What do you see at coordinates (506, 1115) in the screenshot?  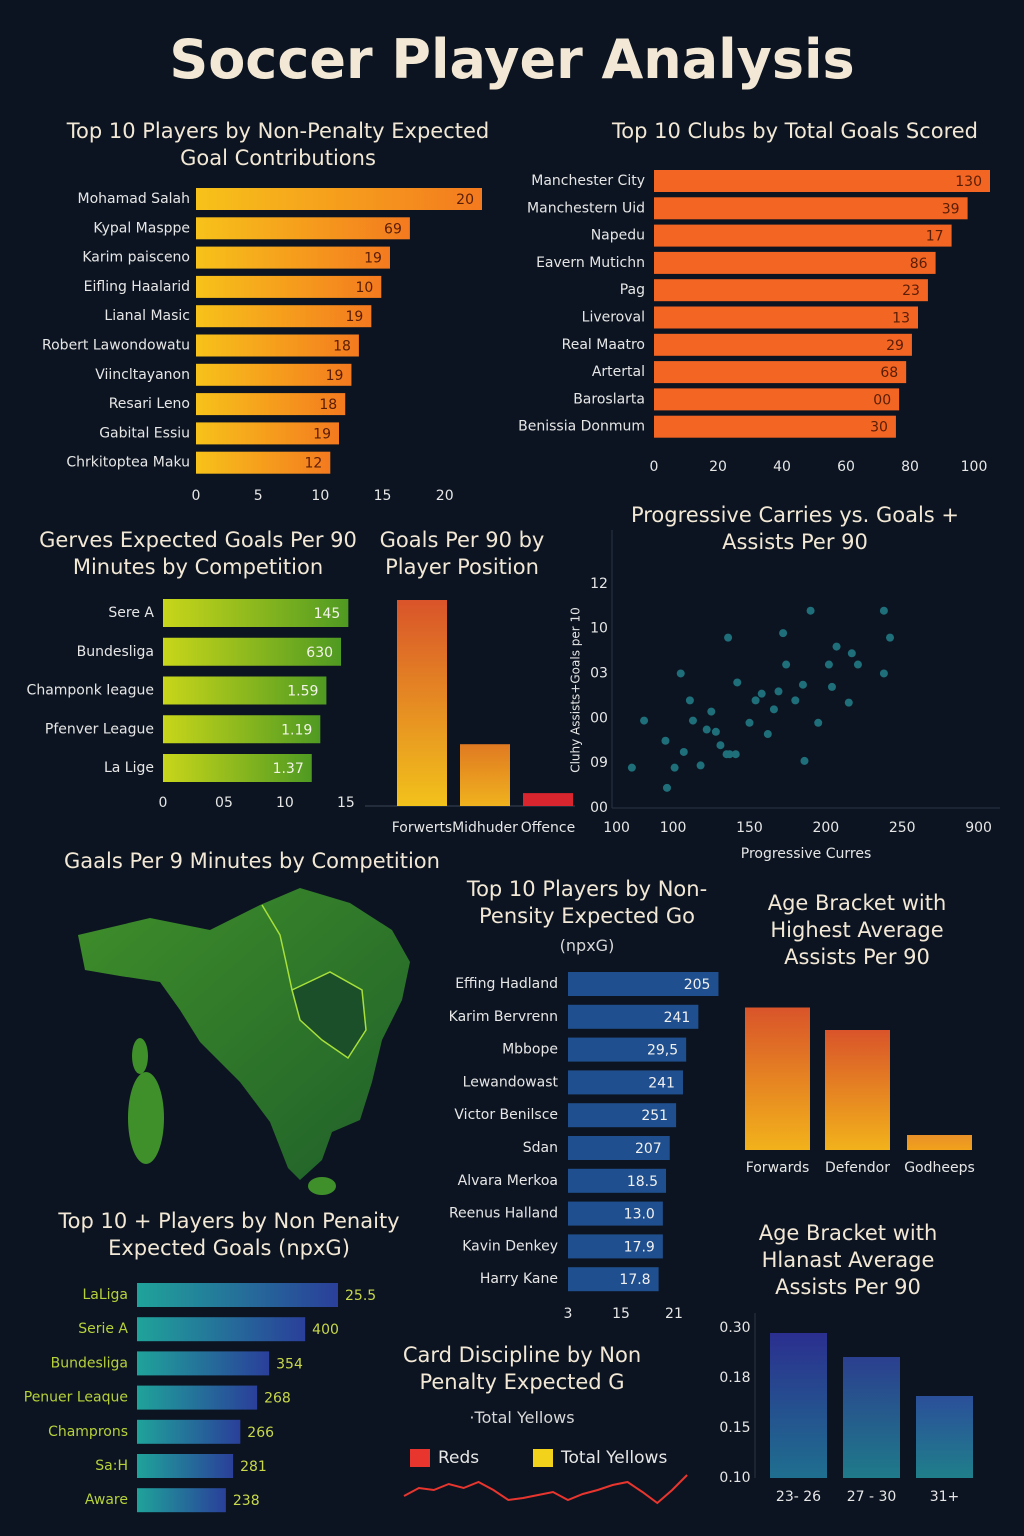 I see `category-label: Victor Benilsce` at bounding box center [506, 1115].